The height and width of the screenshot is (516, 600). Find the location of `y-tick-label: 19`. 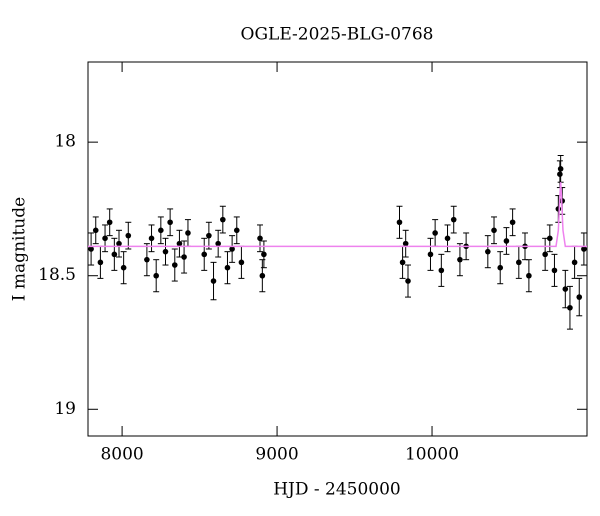

y-tick-label: 19 is located at coordinates (65, 409).